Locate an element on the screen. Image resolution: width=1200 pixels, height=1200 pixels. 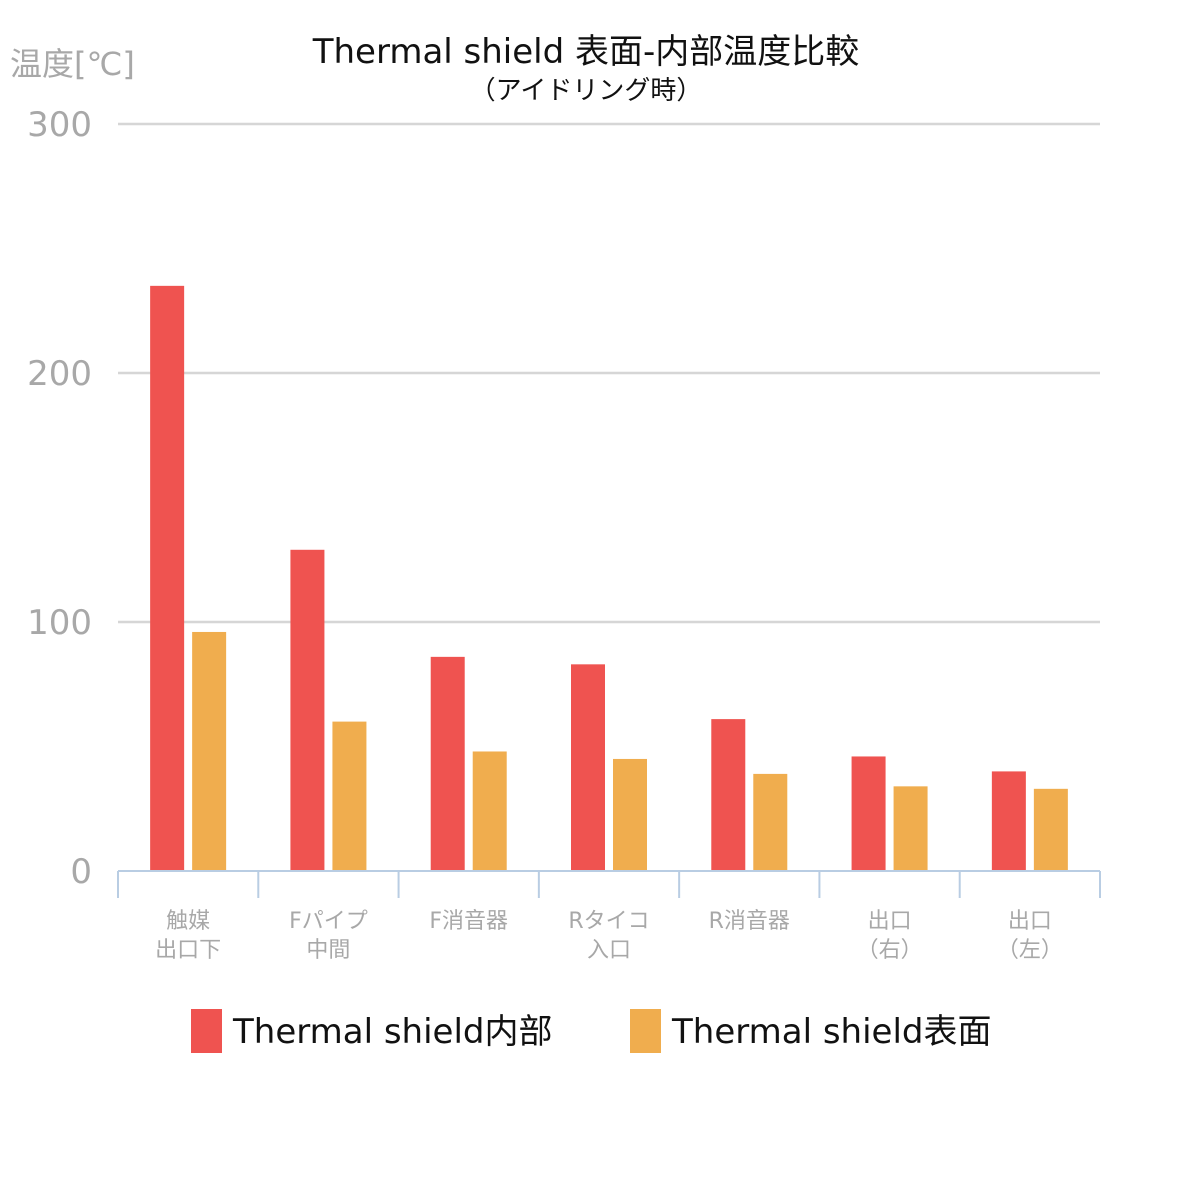
y-tick-label: 0 is located at coordinates (81, 872).